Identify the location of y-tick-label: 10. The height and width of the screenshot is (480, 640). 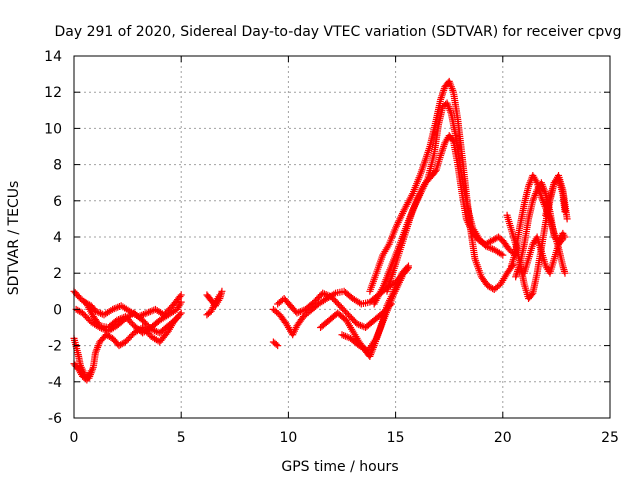
(53, 129).